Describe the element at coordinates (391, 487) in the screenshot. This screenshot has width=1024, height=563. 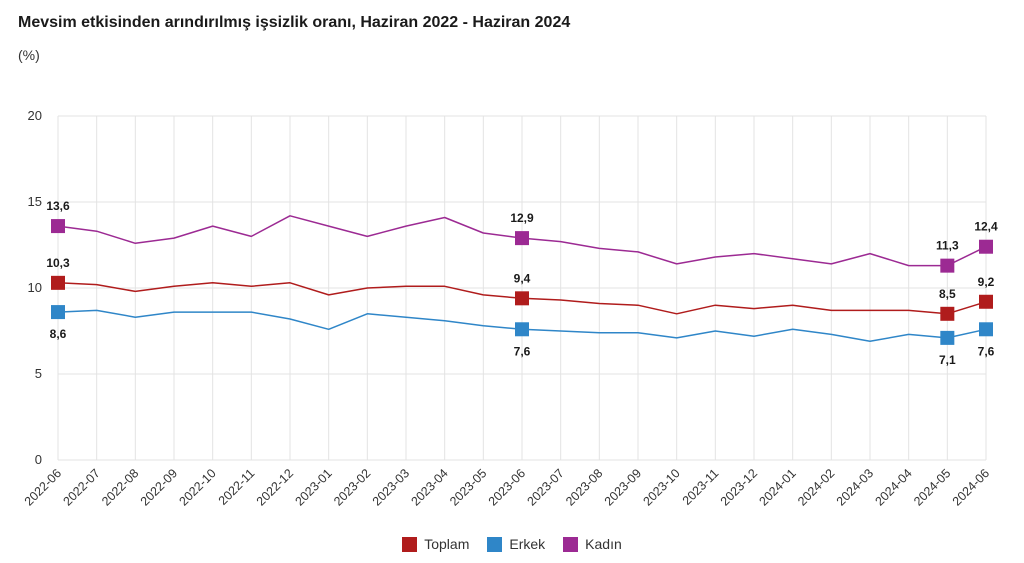
I see `x-tick-label: 2023-03` at that location.